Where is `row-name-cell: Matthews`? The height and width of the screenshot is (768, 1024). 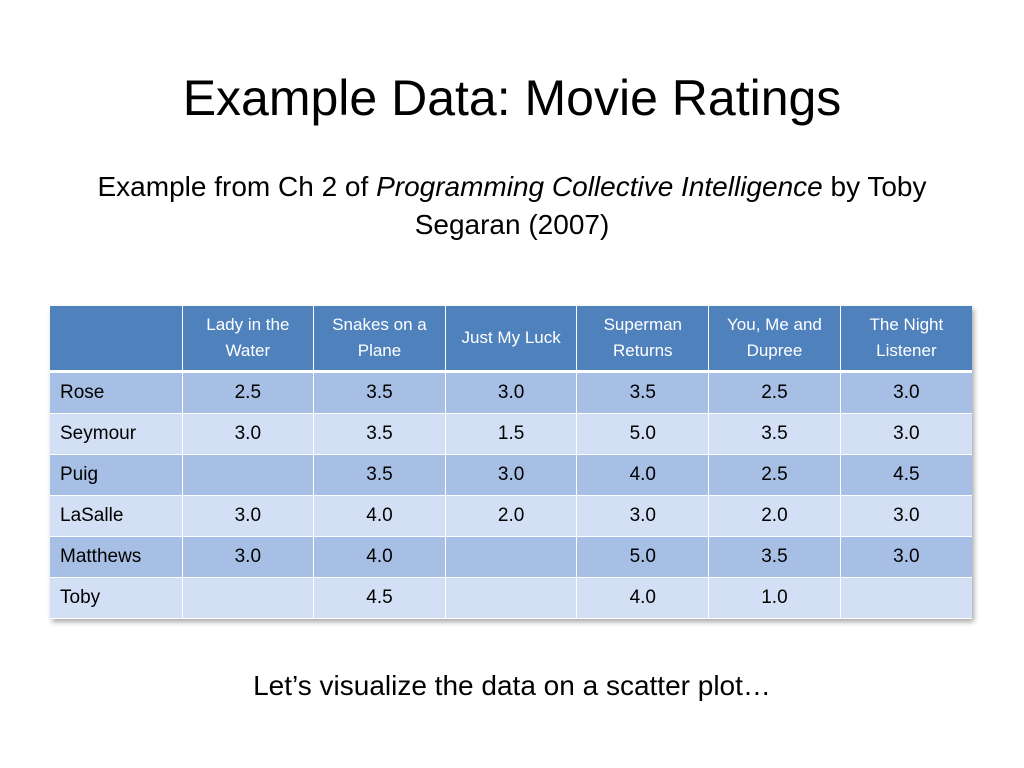 row-name-cell: Matthews is located at coordinates (116, 557).